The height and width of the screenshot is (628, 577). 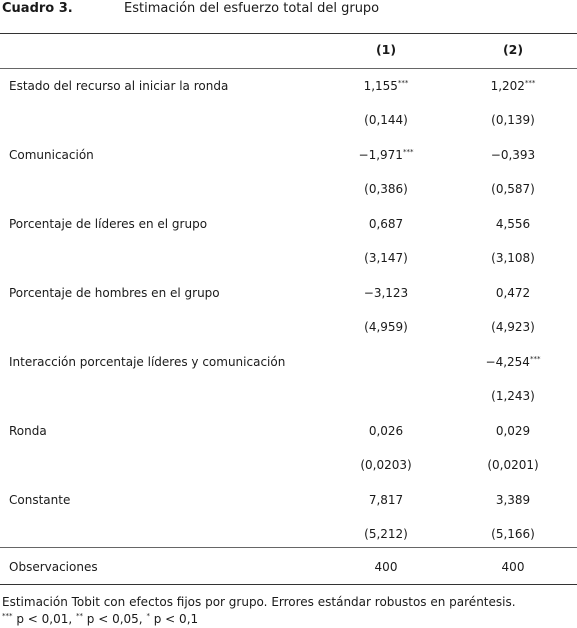 I want to click on row-label-value: Constante, so click(x=40, y=500).